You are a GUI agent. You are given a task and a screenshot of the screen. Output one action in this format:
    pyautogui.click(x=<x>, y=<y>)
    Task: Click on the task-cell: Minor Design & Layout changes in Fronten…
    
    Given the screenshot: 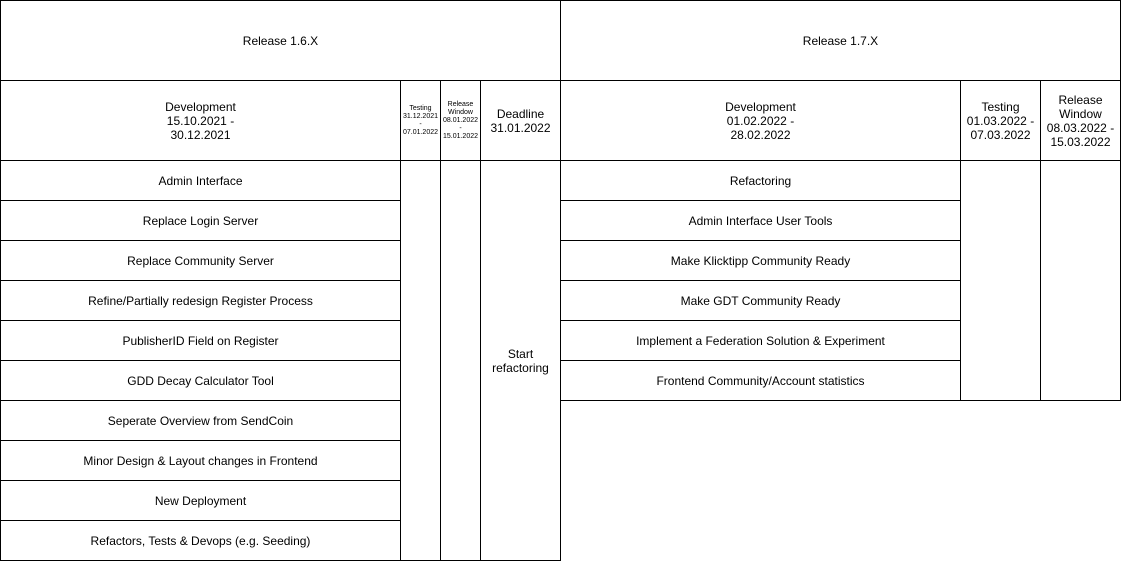 What is the action you would take?
    pyautogui.click(x=200, y=460)
    